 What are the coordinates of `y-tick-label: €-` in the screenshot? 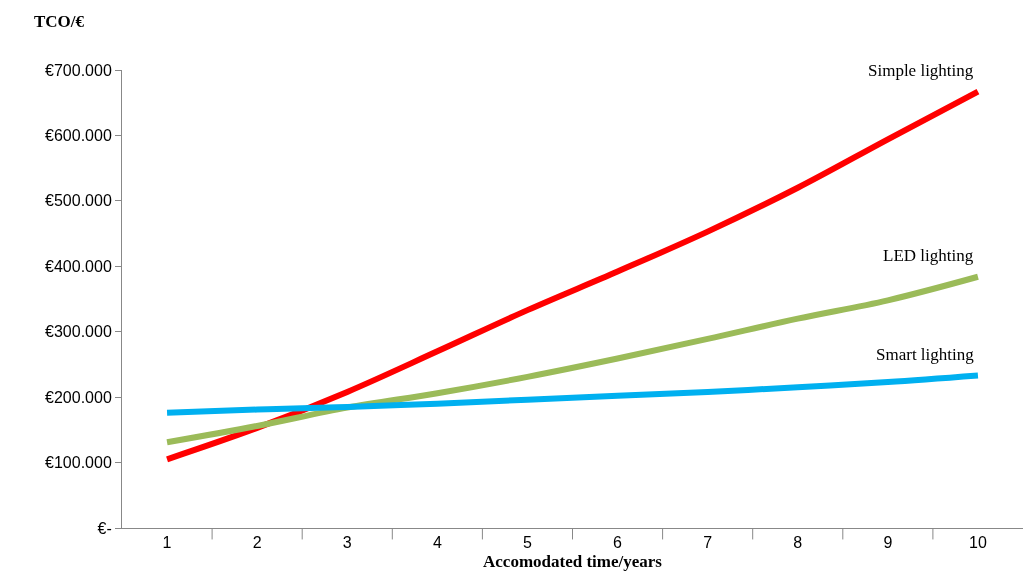 It's located at (104, 528).